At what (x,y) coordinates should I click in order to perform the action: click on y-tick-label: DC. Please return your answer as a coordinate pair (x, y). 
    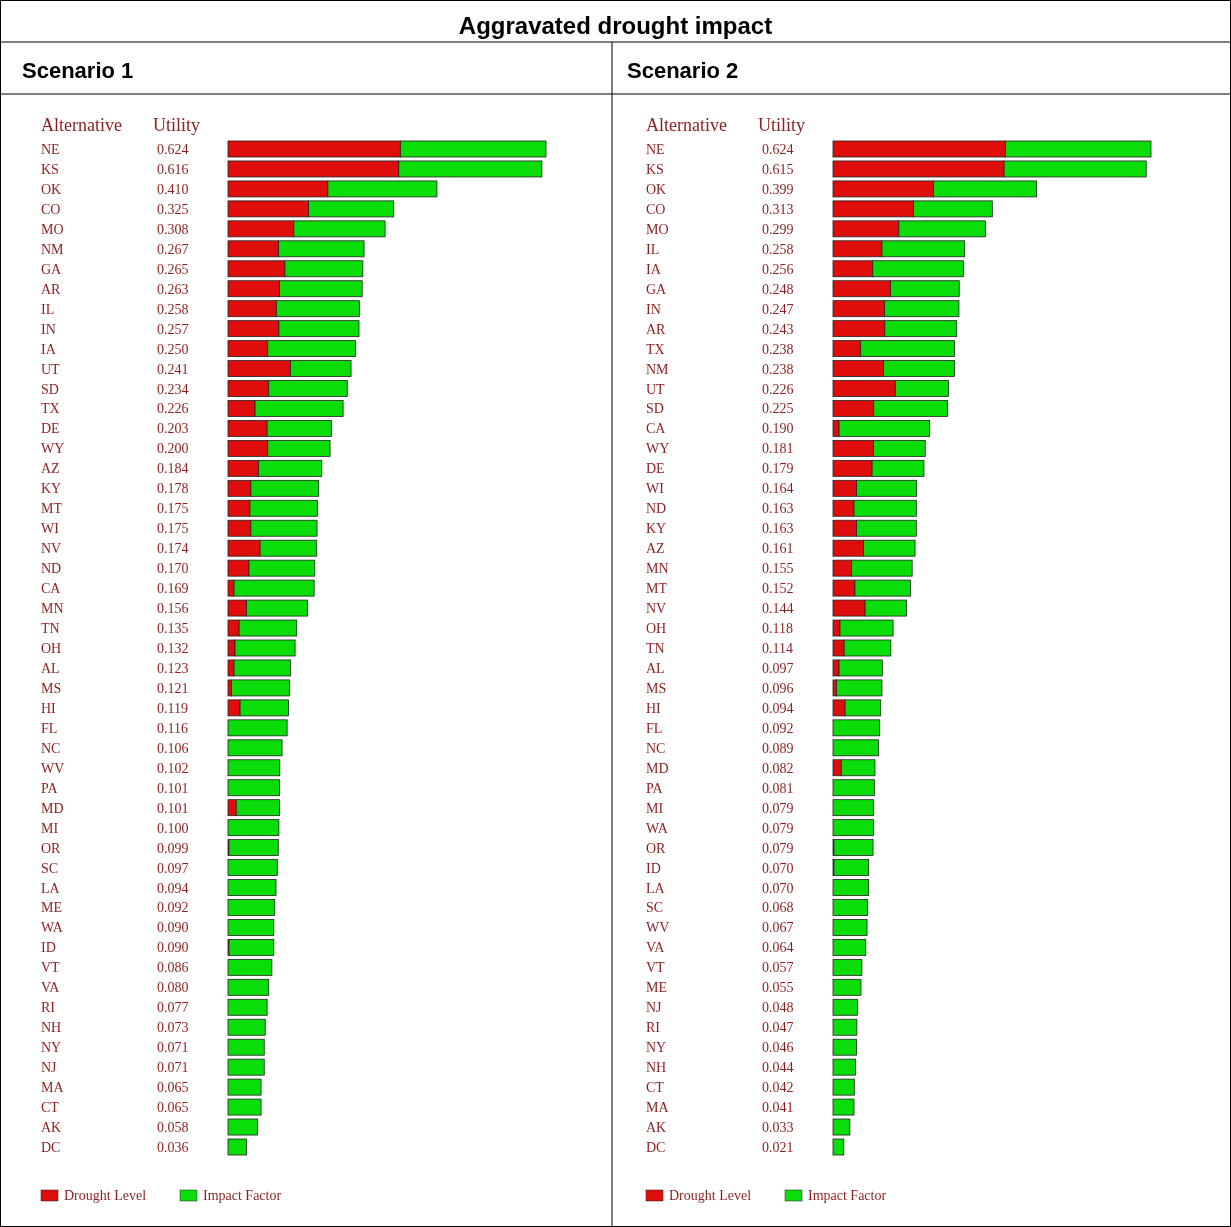
    Looking at the image, I should click on (656, 1147).